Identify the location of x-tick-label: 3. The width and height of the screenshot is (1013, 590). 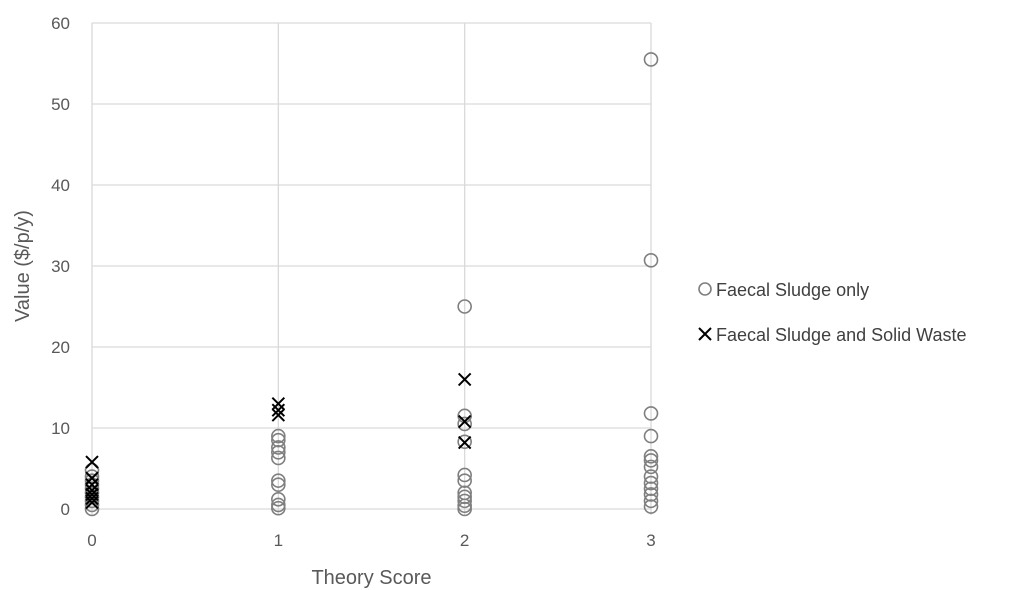
(650, 540).